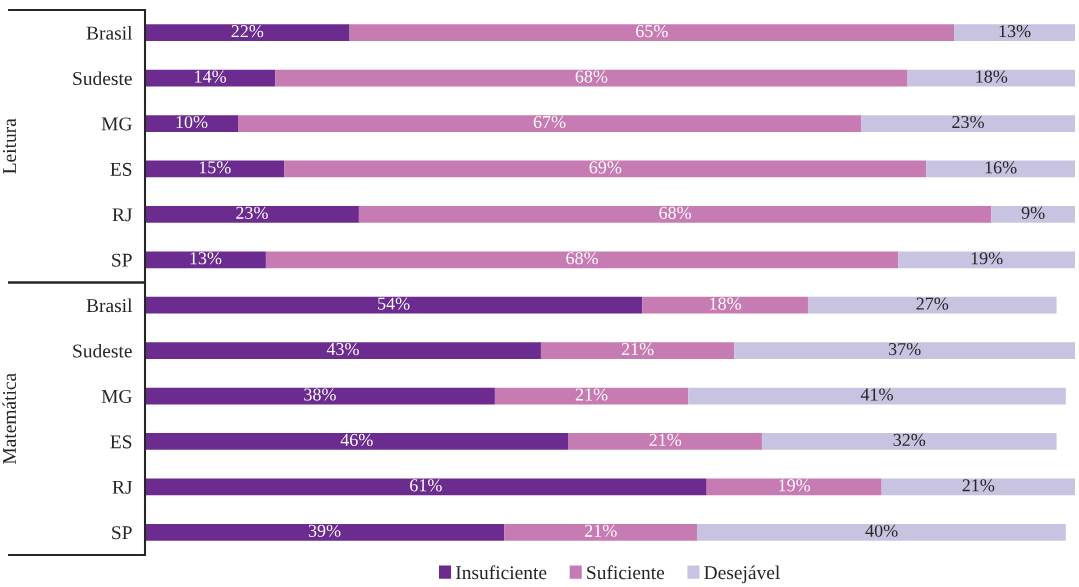 The image size is (1079, 587). What do you see at coordinates (9, 419) in the screenshot?
I see `y-axis-title: Matemática` at bounding box center [9, 419].